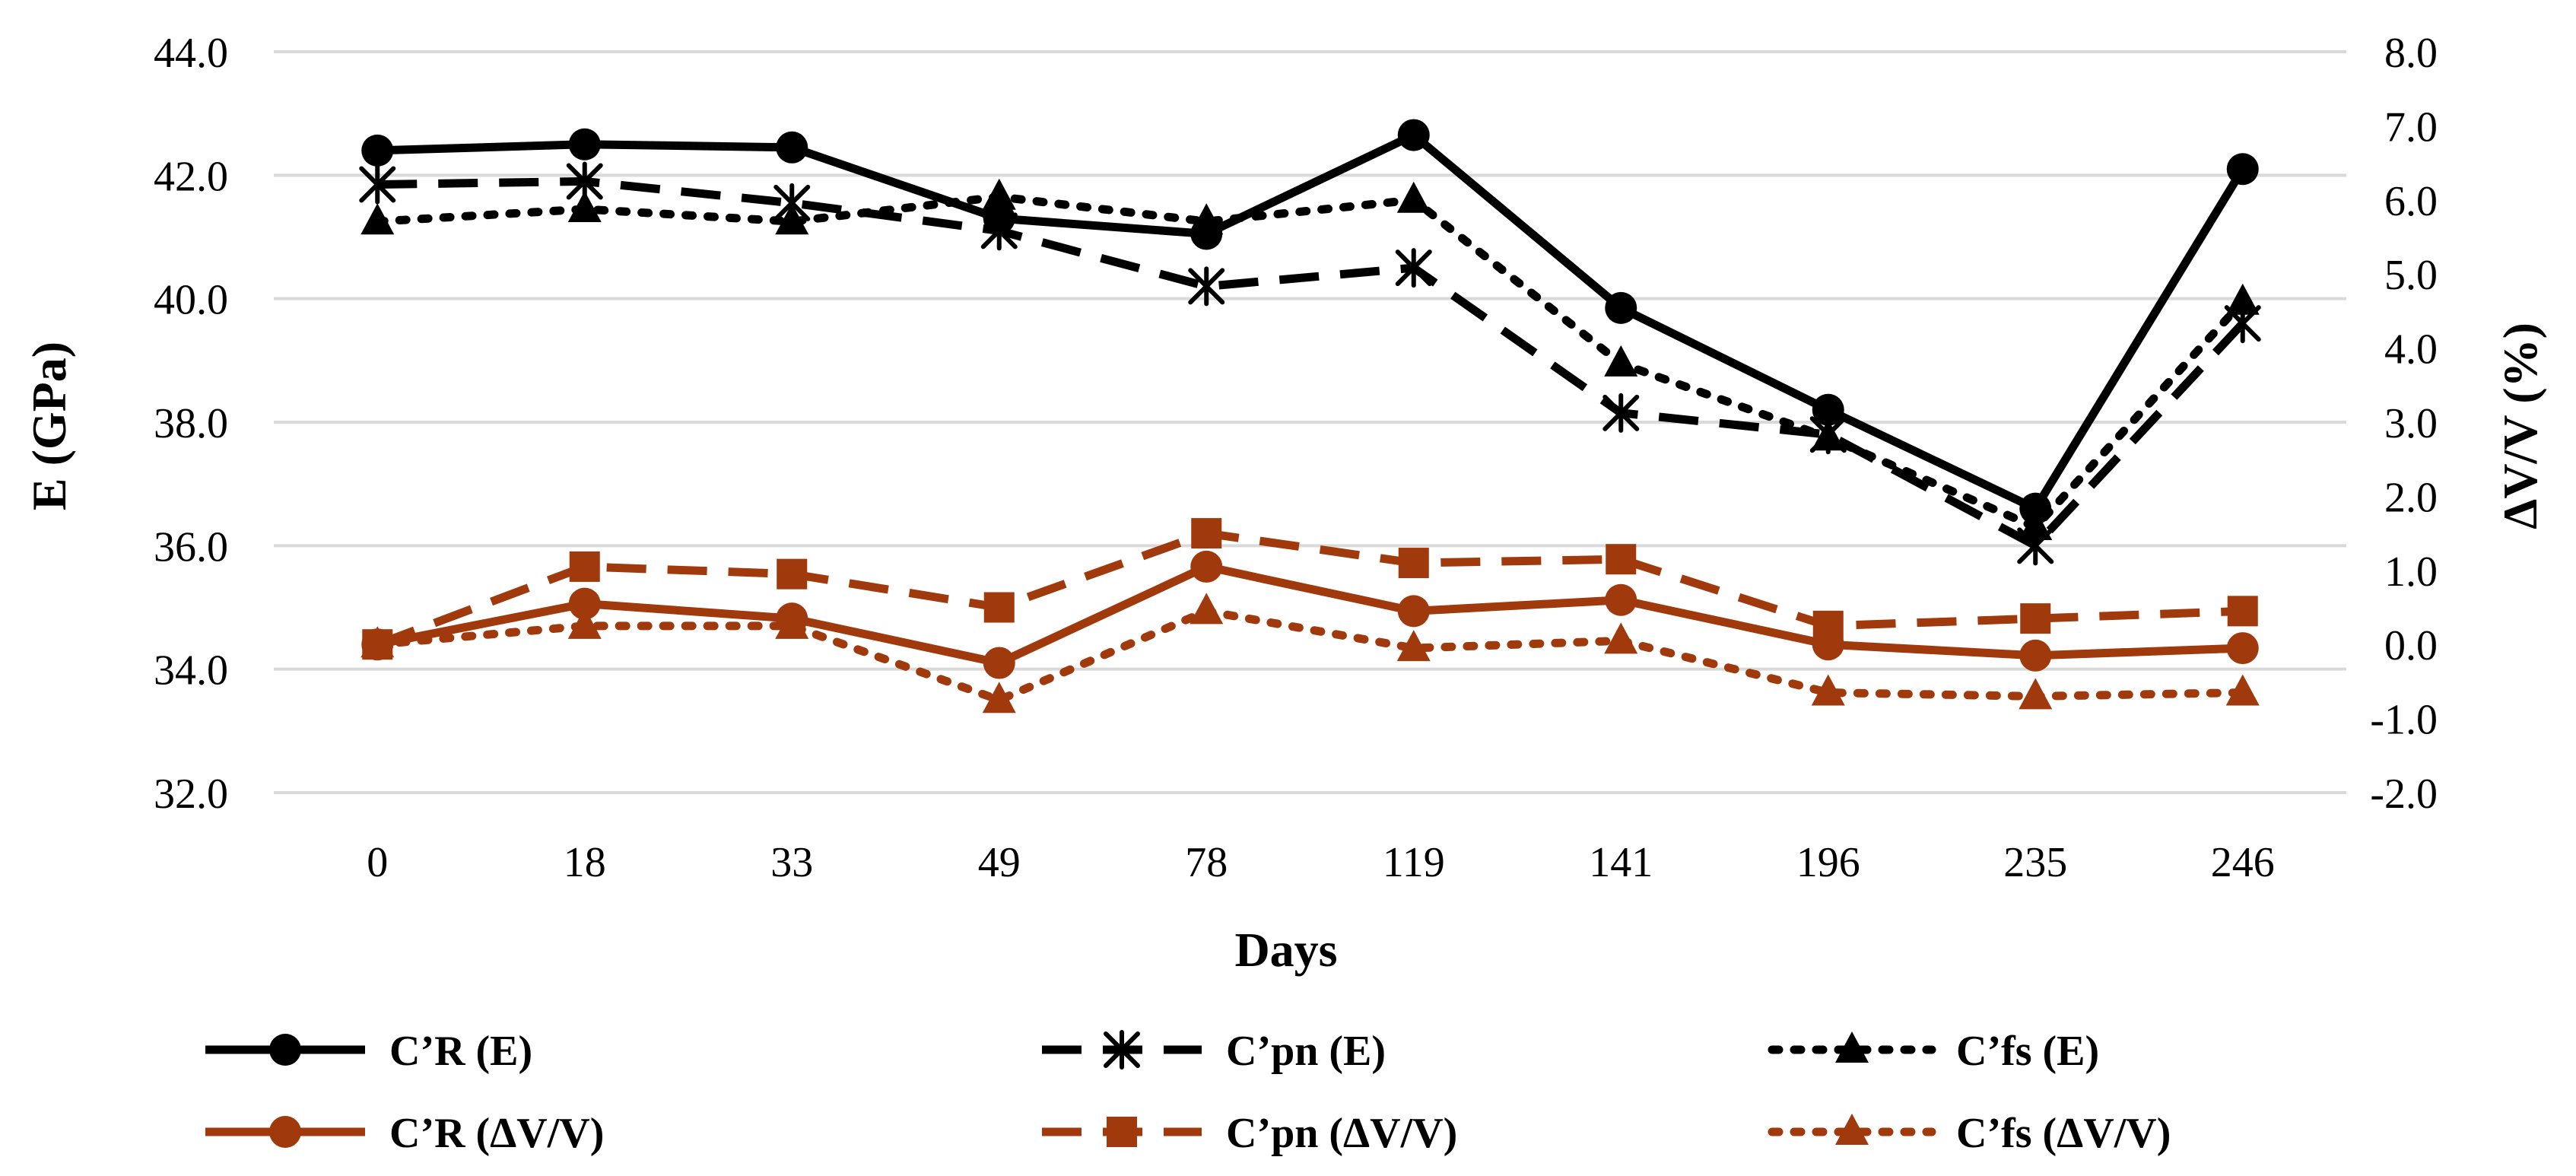  Describe the element at coordinates (1621, 862) in the screenshot. I see `x-tick-label: 141` at that location.